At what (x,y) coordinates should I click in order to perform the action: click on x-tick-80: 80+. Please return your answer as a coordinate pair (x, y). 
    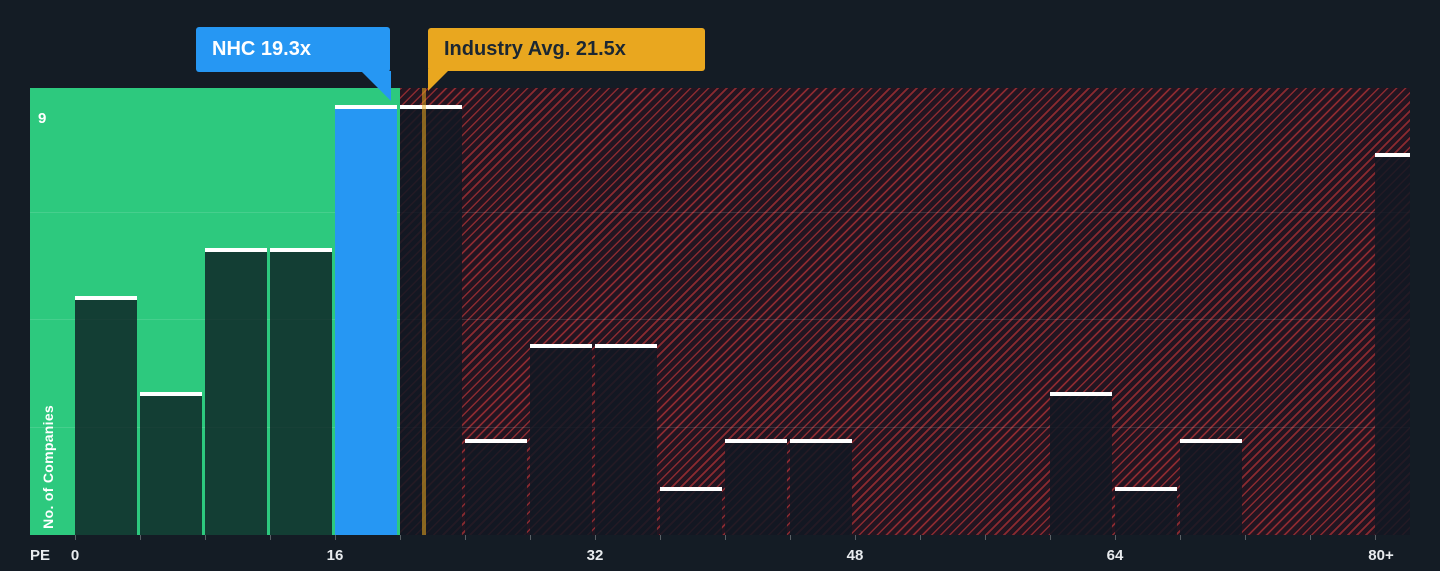
    Looking at the image, I should click on (1381, 555).